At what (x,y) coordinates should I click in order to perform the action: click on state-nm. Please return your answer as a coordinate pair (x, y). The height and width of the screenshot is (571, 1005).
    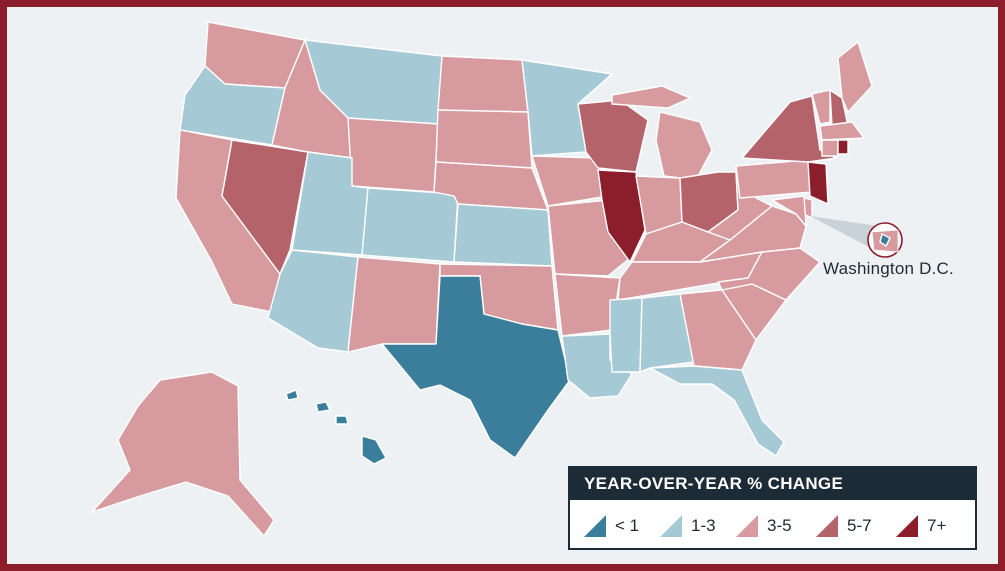
    Looking at the image, I should click on (394, 304).